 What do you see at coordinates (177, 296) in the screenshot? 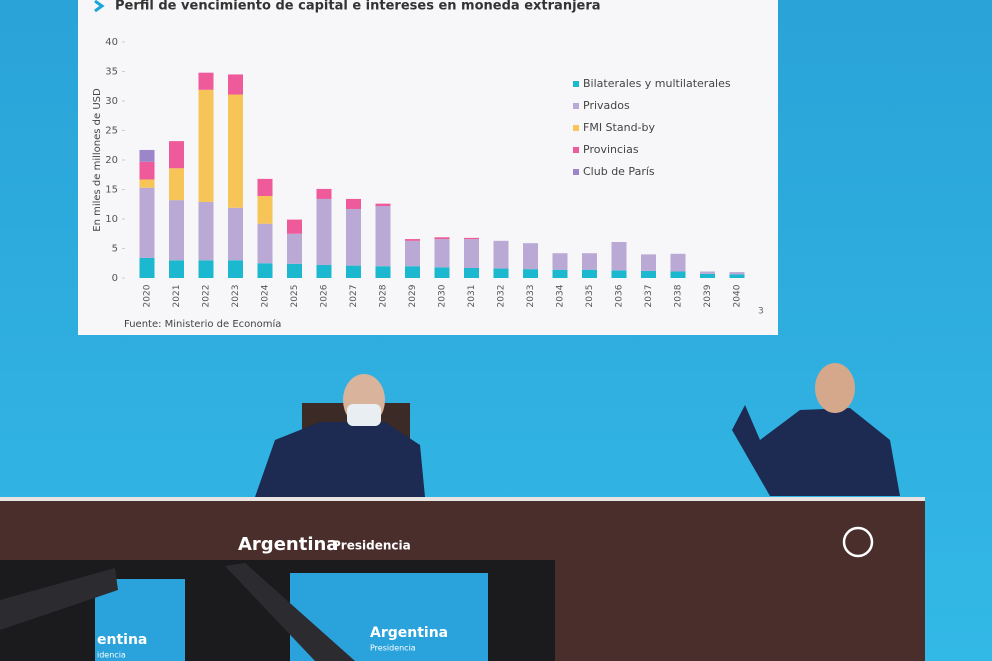
I see `x-tick-label: 2021` at bounding box center [177, 296].